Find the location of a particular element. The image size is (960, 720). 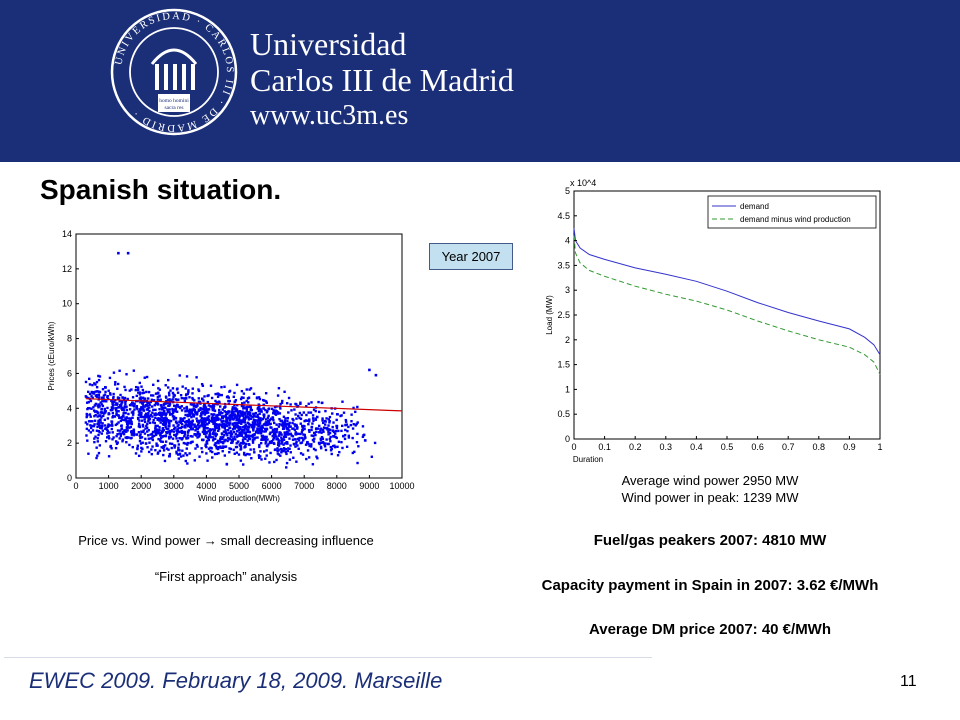

x-tick-label: 0.6 is located at coordinates (757, 447).